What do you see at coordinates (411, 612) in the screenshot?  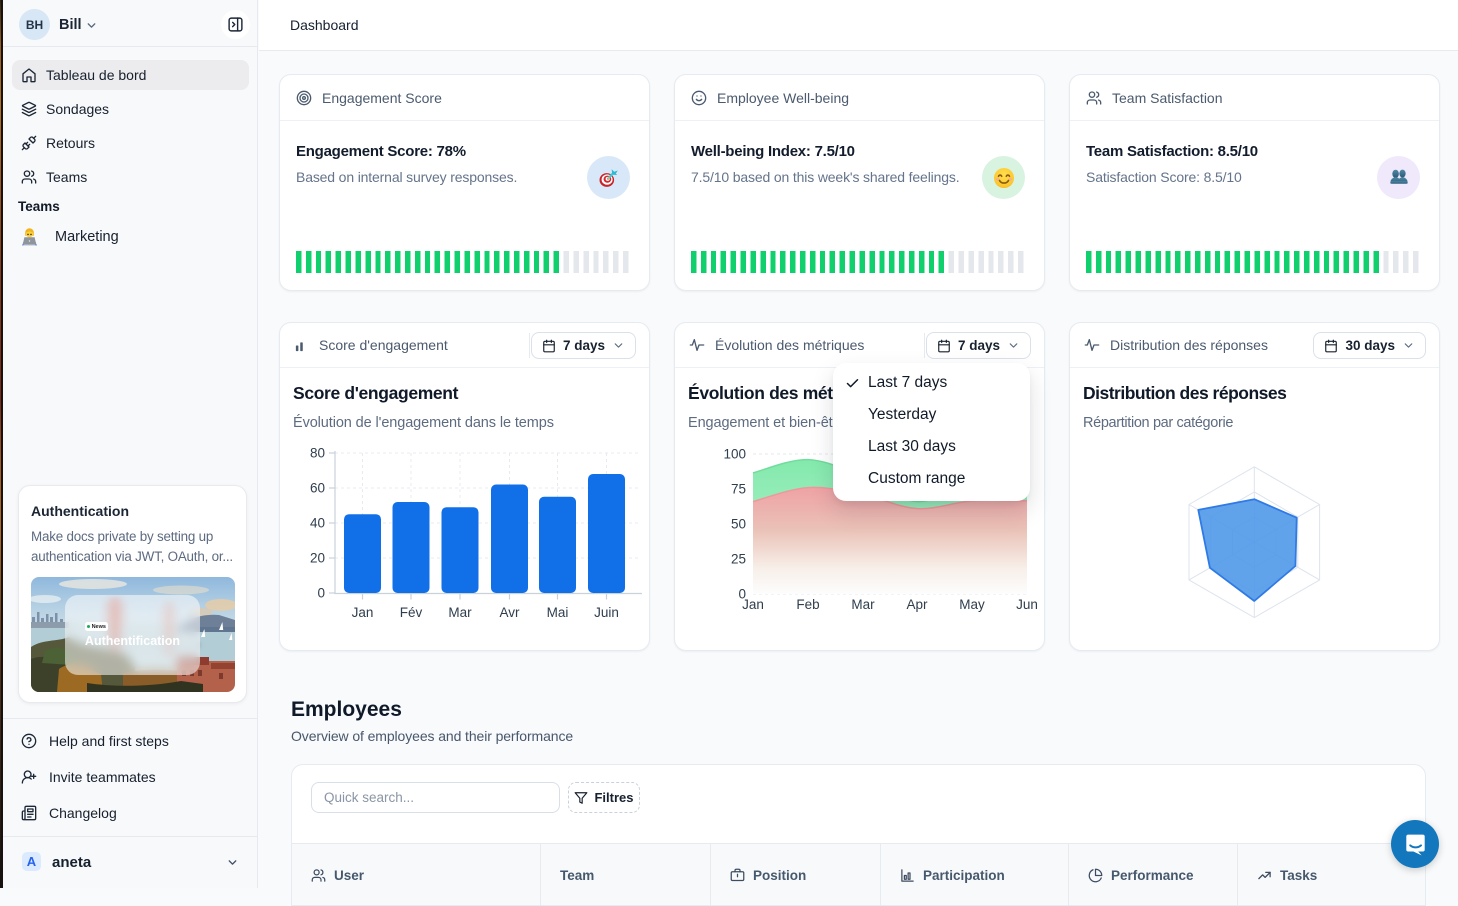 I see `svg-text: Fév` at bounding box center [411, 612].